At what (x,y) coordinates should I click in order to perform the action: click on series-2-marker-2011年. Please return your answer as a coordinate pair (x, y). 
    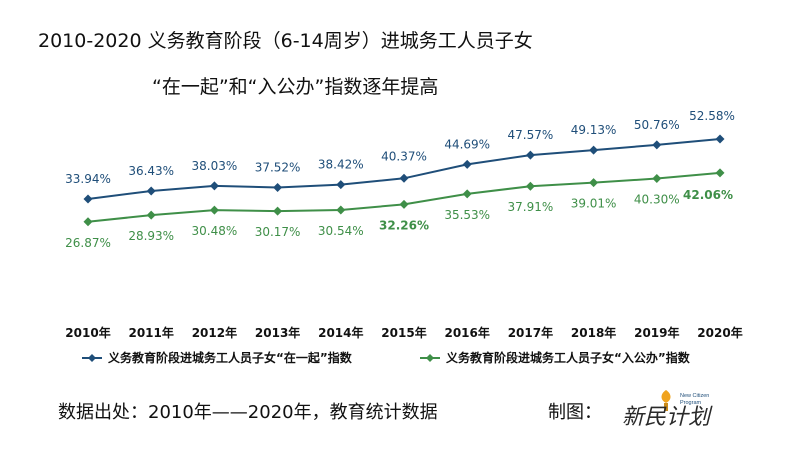
    Looking at the image, I should click on (151, 215).